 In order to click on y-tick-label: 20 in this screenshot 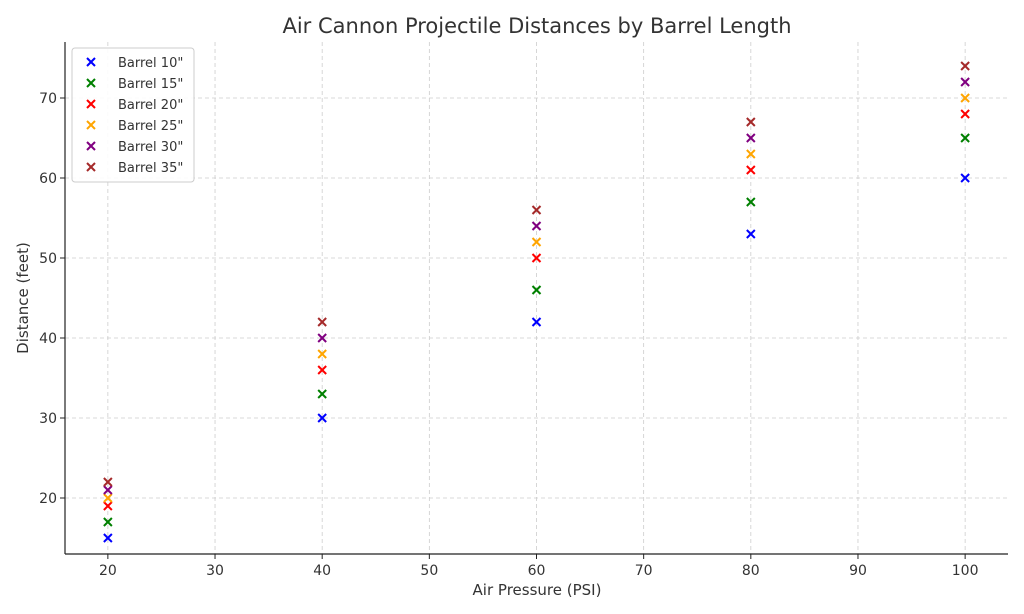, I will do `click(48, 499)`.